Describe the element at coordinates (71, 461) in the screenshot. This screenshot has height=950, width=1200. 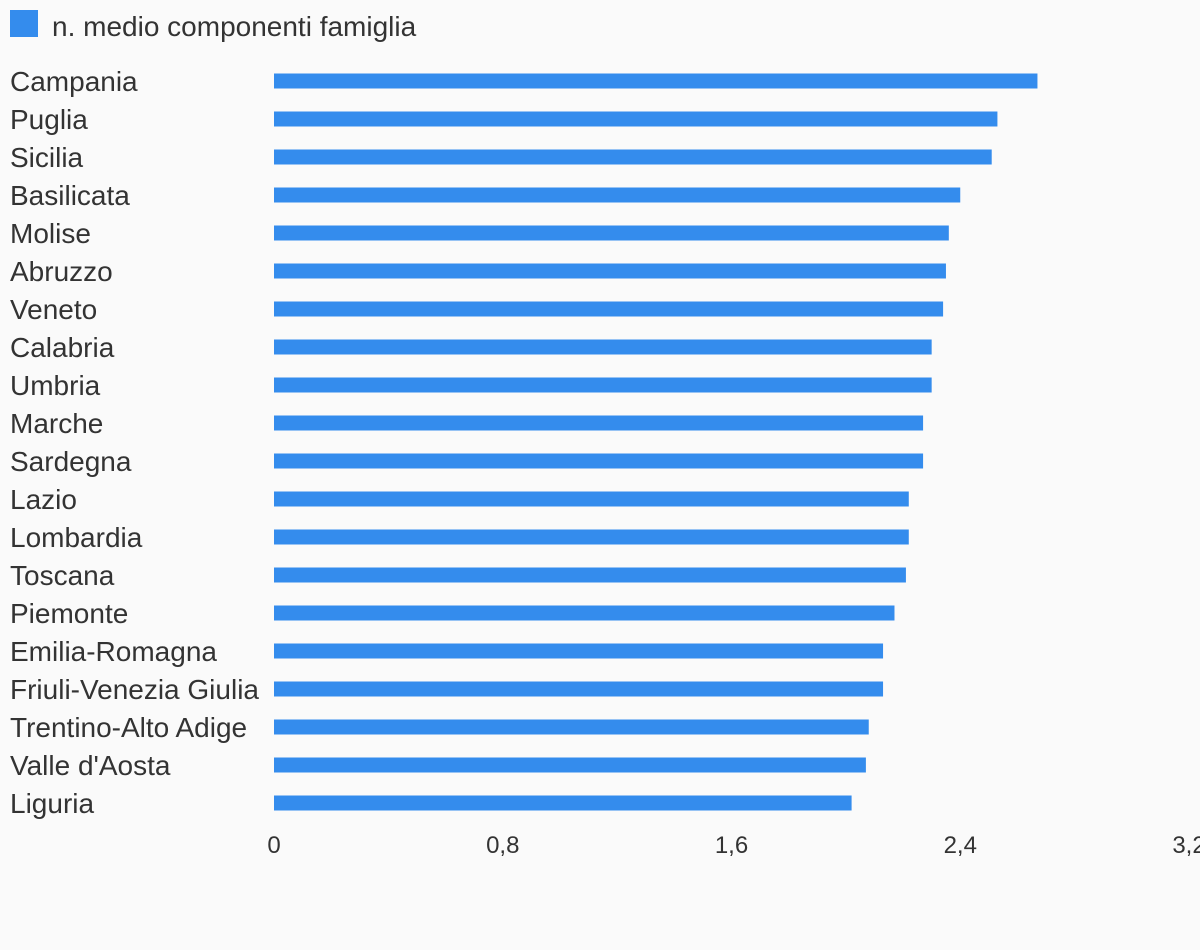
I see `category-label: Sardegna` at that location.